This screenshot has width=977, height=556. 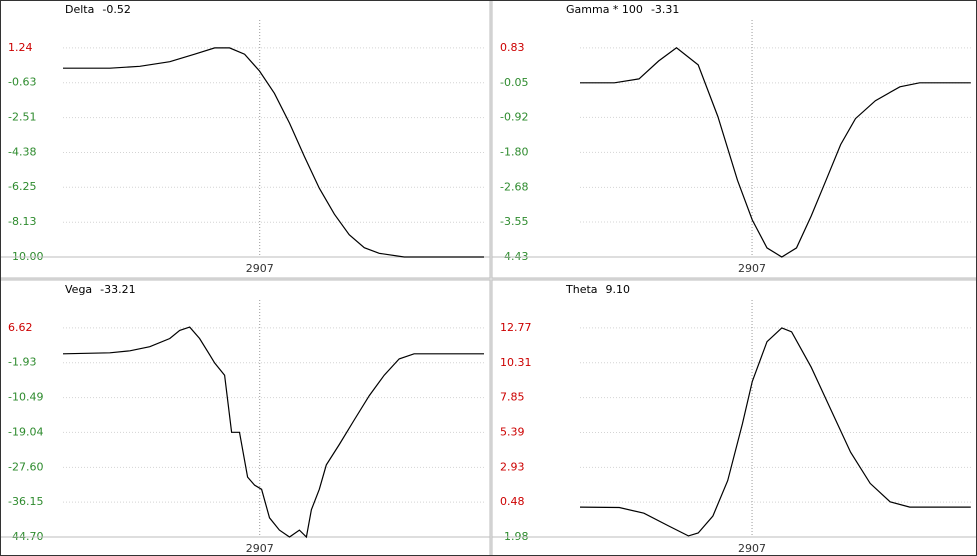 I want to click on y-tick-label: 7.85, so click(x=512, y=397).